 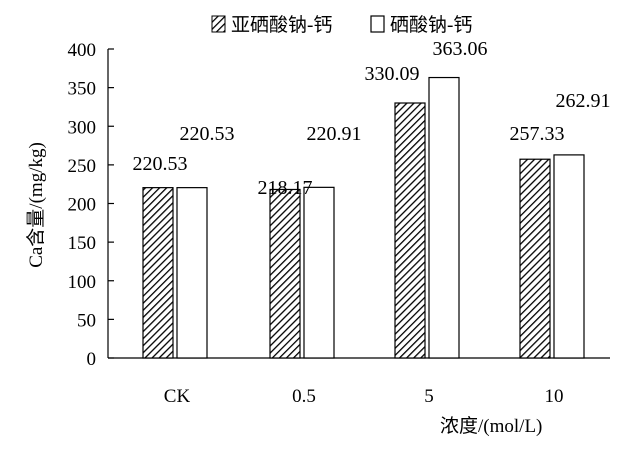 What do you see at coordinates (281, 25) in the screenshot?
I see `legend-label-series-1: 亚硒酸钠-钙` at bounding box center [281, 25].